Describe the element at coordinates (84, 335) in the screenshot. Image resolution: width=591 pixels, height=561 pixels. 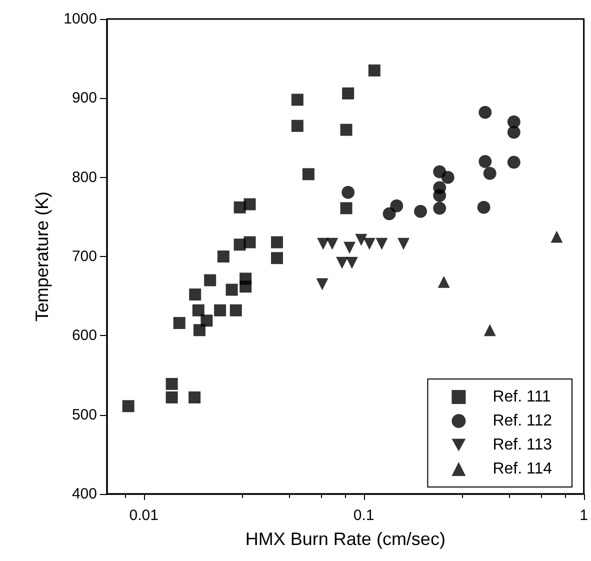
I see `y-tick-label: 600` at that location.